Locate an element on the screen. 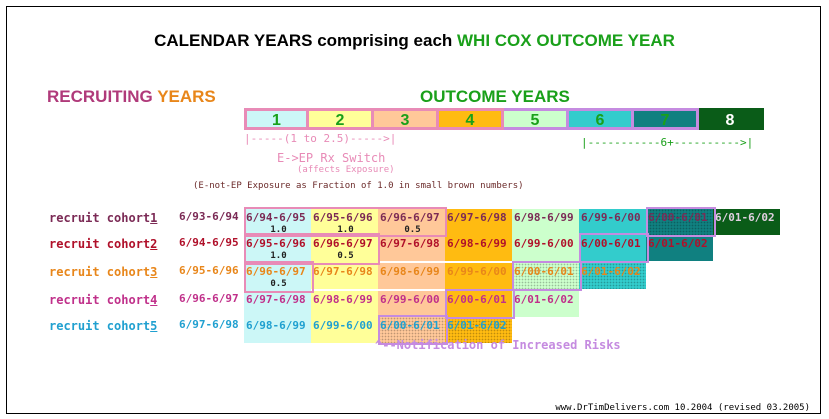 The height and width of the screenshot is (419, 829). title-main: CALENDAR YEARS comprising each is located at coordinates (306, 40).